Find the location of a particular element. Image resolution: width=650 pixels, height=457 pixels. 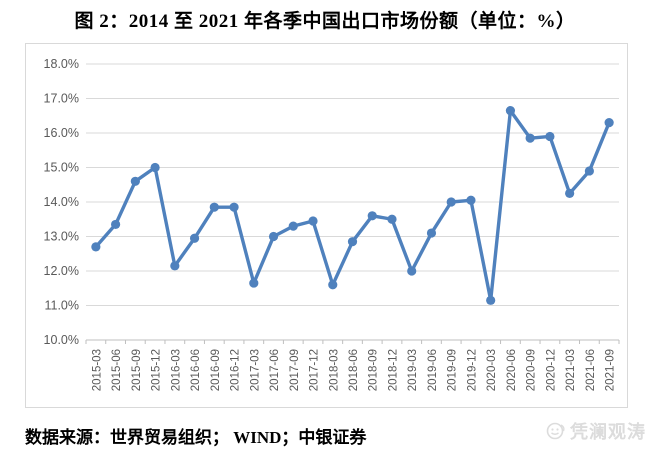

x-axis-label: 2017-06 is located at coordinates (275, 370).